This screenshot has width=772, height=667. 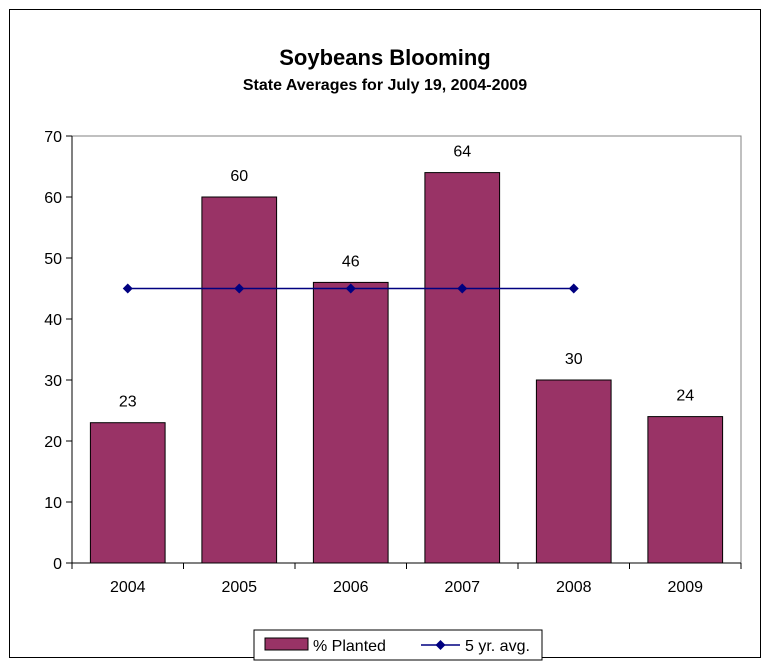 What do you see at coordinates (53, 137) in the screenshot?
I see `y-tick-label-70: 70` at bounding box center [53, 137].